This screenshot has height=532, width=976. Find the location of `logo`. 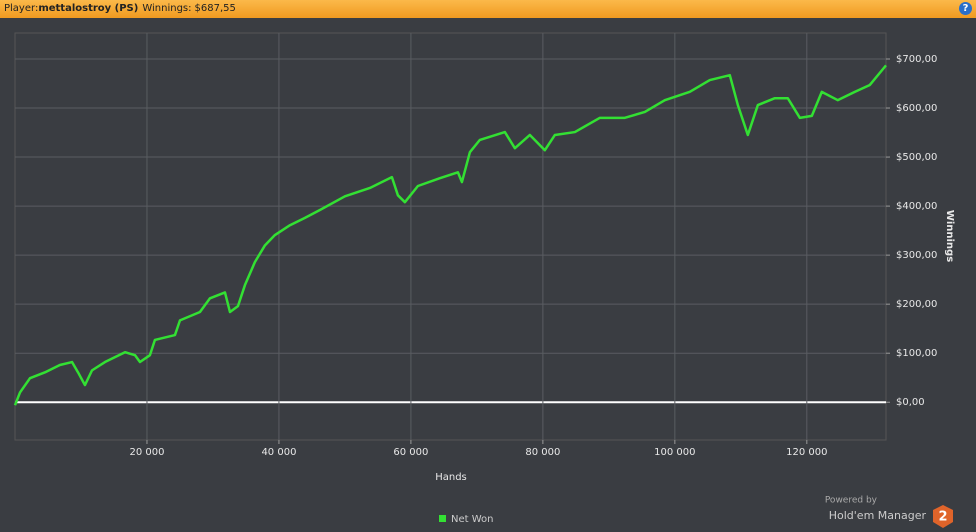

logo is located at coordinates (943, 516).